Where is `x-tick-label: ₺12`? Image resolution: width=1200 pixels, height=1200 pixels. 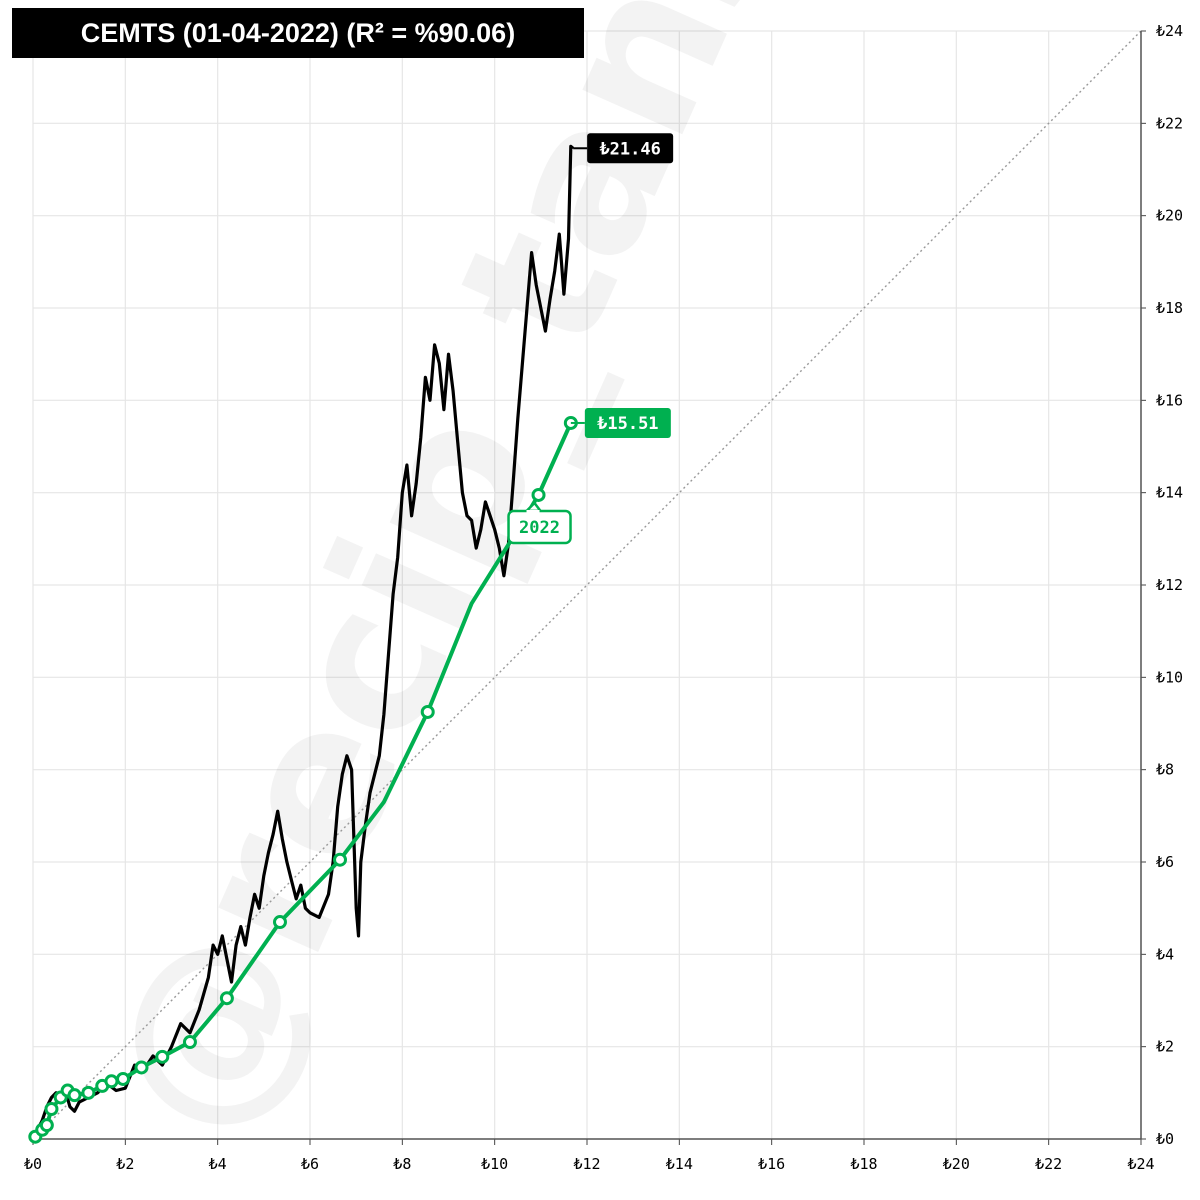 x-tick-label: ₺12 is located at coordinates (586, 1164).